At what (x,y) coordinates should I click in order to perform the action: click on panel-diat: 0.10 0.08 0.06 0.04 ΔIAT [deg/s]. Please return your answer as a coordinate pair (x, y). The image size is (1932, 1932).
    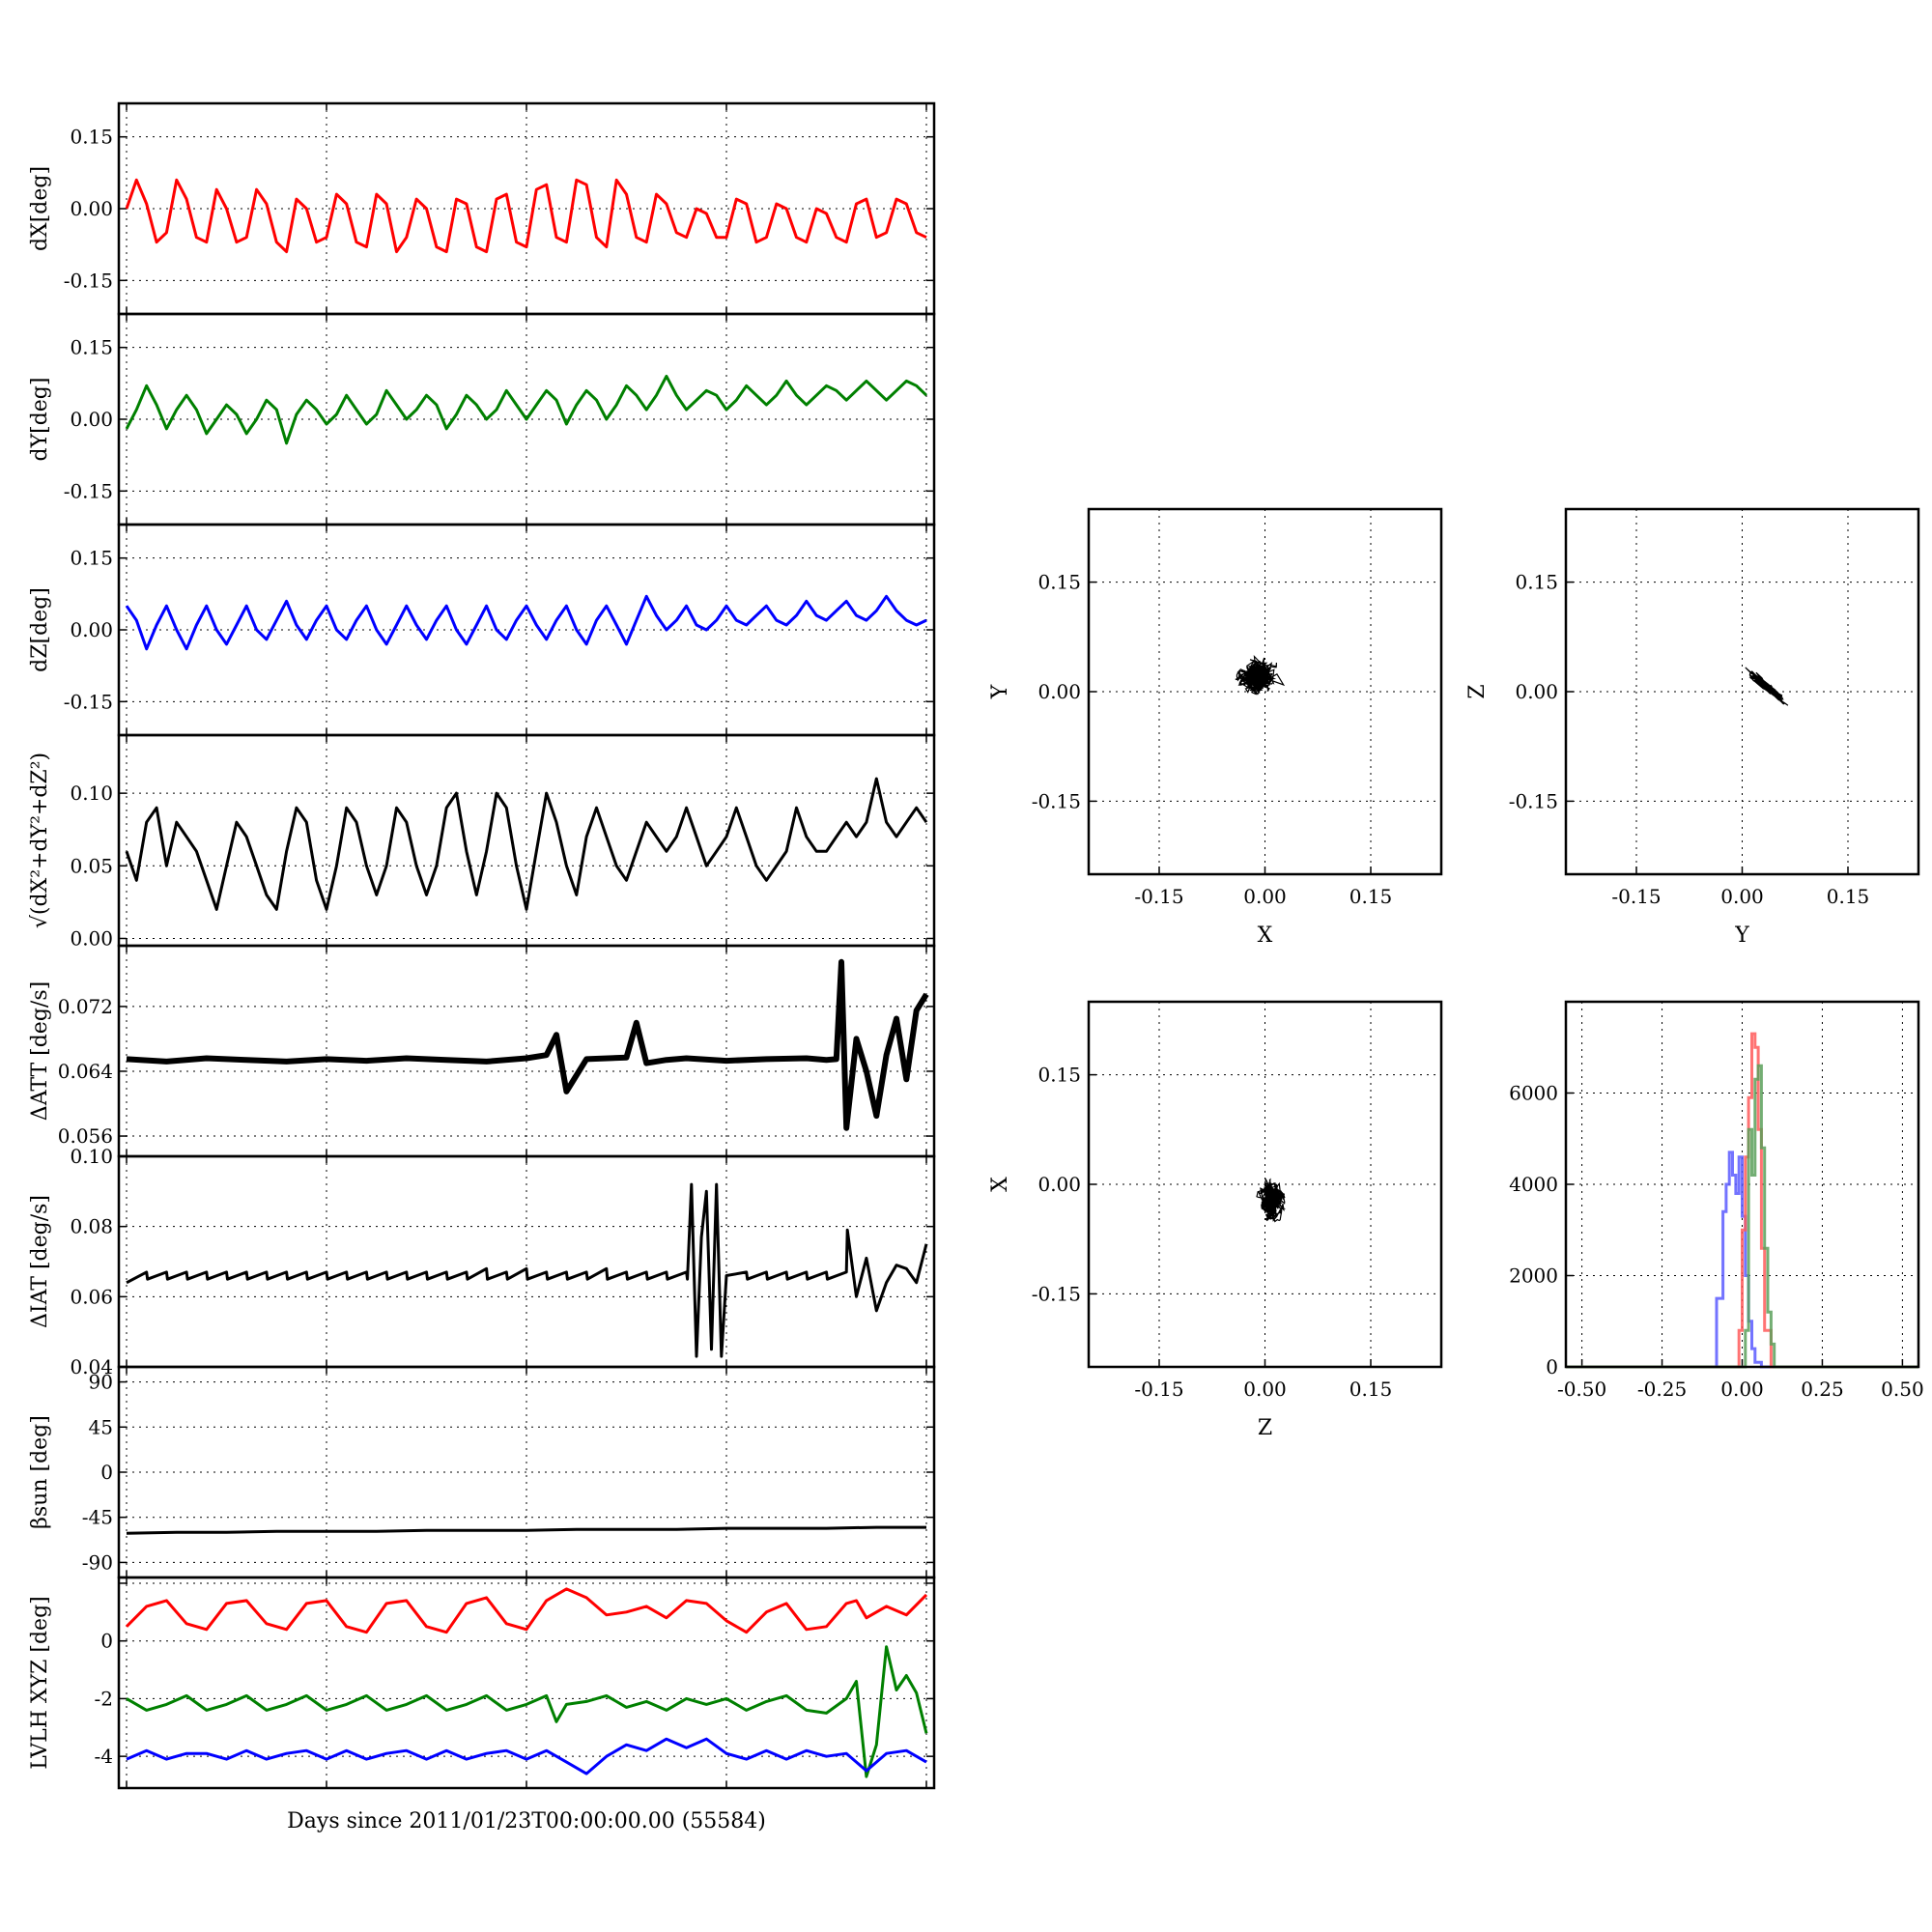
    Looking at the image, I should click on (482, 1261).